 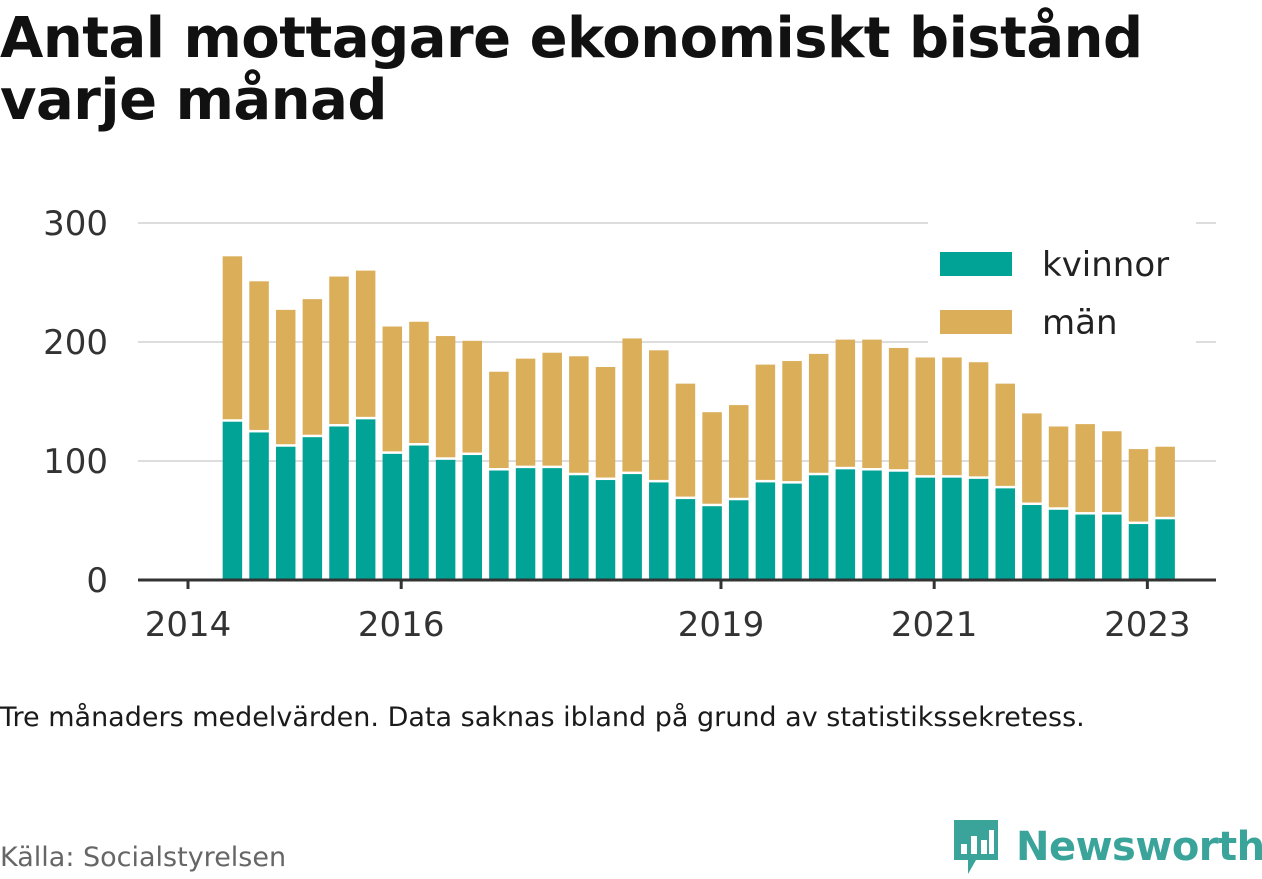 I want to click on y-tick-label: 0, so click(x=97, y=581).